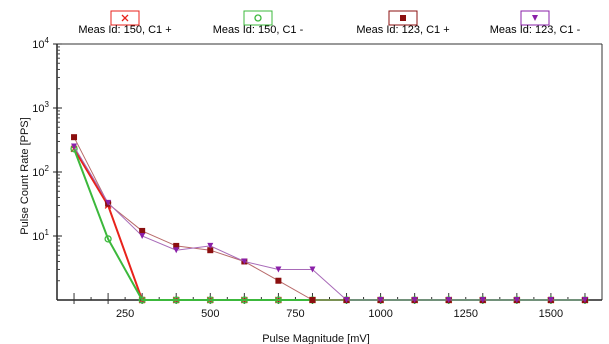 The height and width of the screenshot is (344, 609). I want to click on y-tick-label: 10⁴, so click(40, 43).